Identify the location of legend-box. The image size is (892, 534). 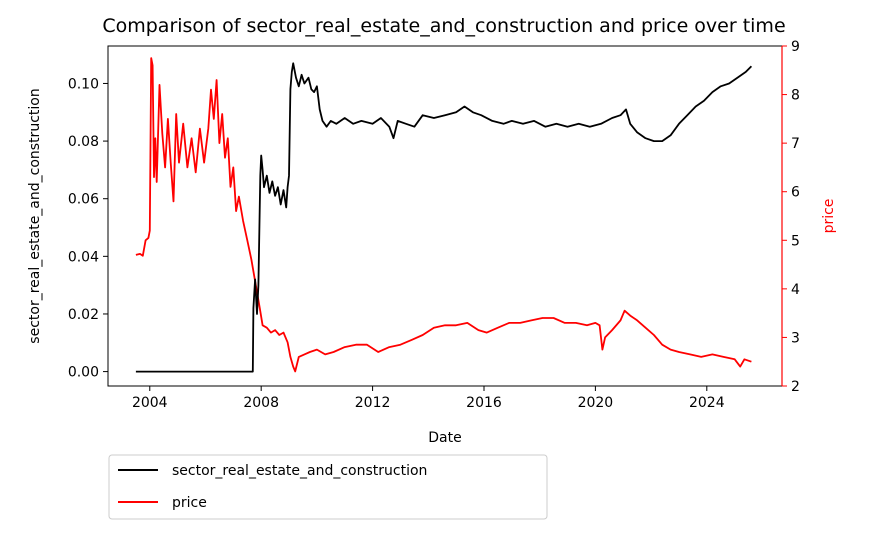
(328, 487).